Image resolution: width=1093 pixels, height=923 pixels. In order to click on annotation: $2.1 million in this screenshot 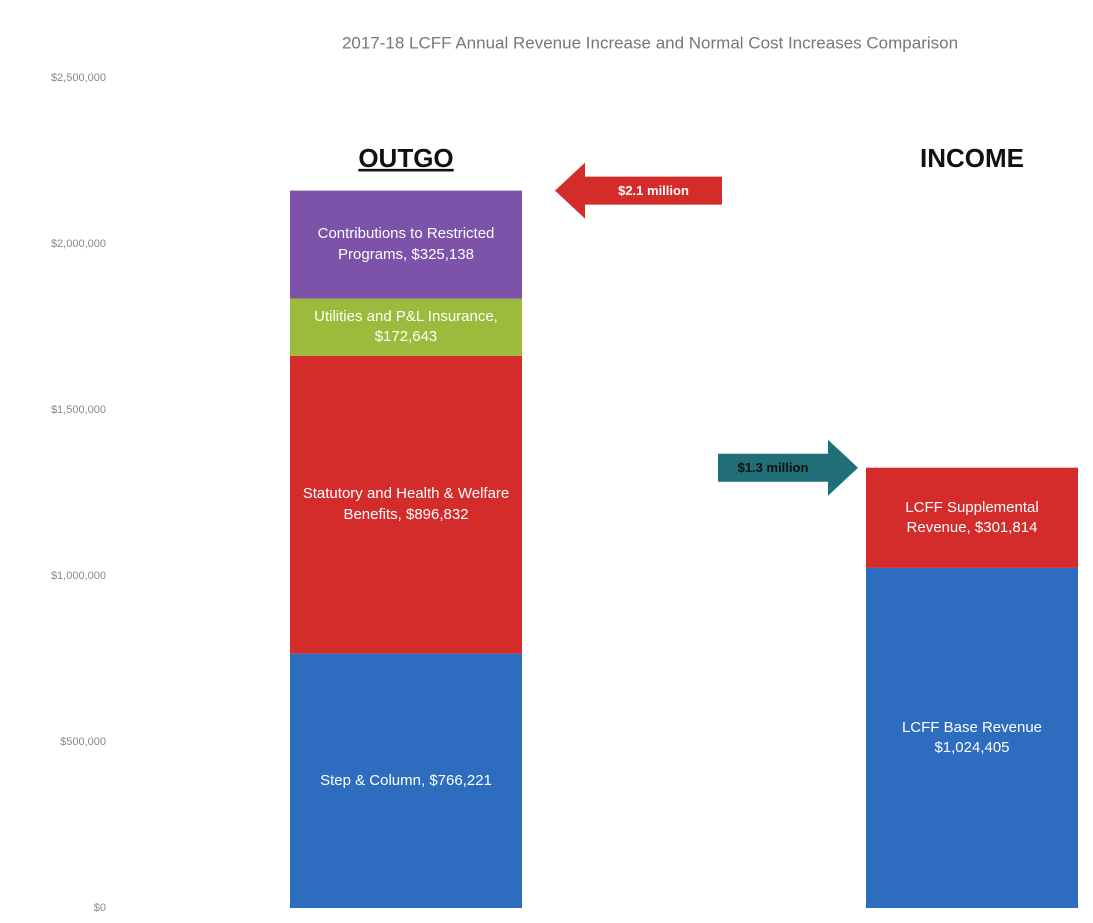, I will do `click(653, 190)`.